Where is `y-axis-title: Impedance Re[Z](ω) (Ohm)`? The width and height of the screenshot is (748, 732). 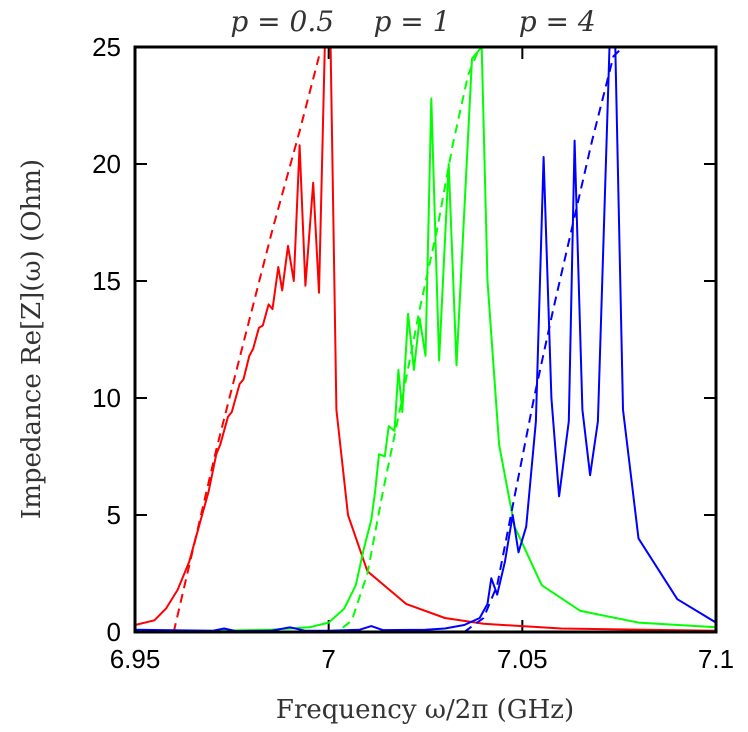 y-axis-title: Impedance Re[Z](ω) (Ohm) is located at coordinates (32, 339).